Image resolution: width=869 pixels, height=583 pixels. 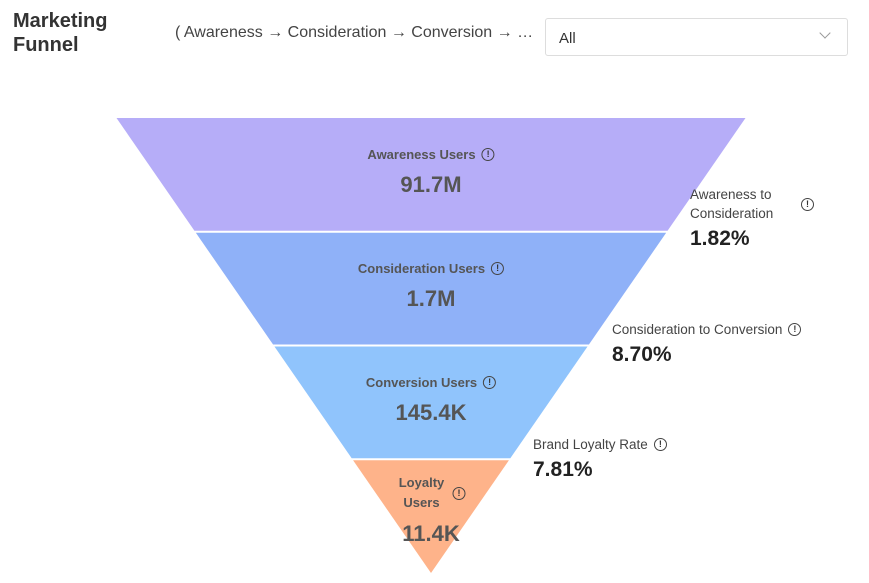 I want to click on stage-name: Consideration Users, so click(x=421, y=269).